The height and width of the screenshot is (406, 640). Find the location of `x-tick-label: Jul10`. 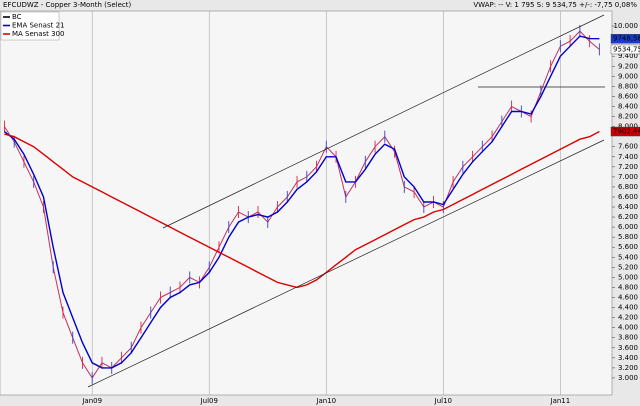

x-tick-label: Jul10 is located at coordinates (443, 401).